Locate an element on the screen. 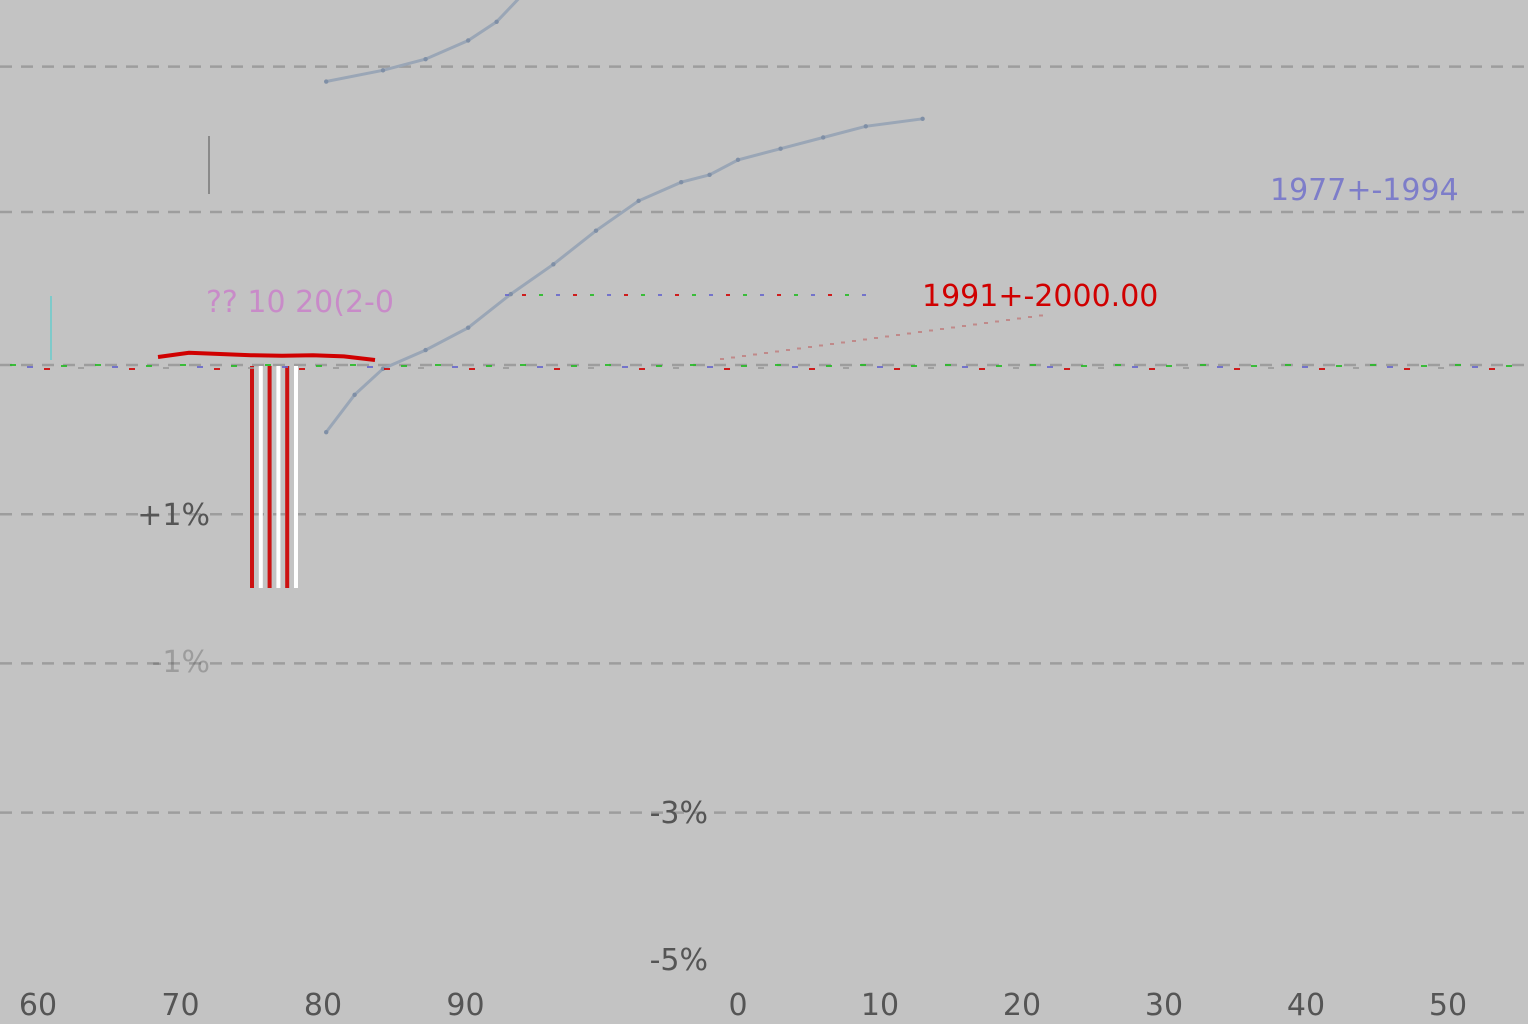 This screenshot has width=1528, height=1024. x-tick-label: 60 is located at coordinates (38, 1005).